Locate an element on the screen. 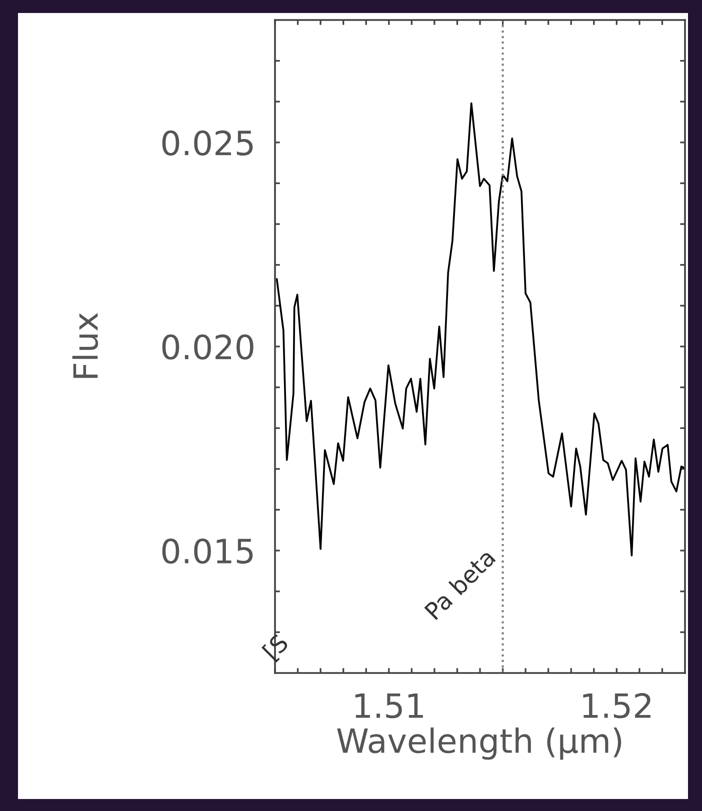 This screenshot has height=811, width=702. y-axis-title: Flux is located at coordinates (85, 345).